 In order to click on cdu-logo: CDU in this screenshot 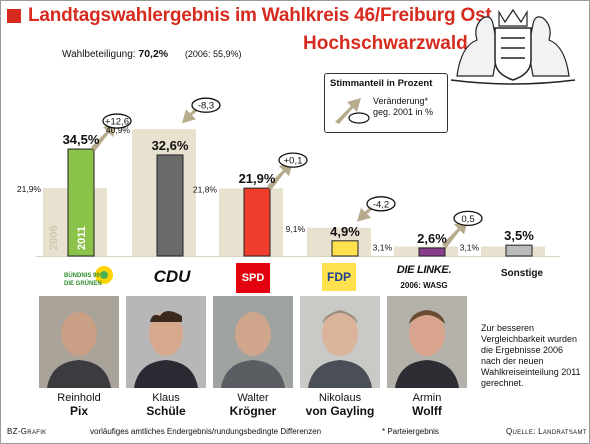, I will do `click(172, 276)`.